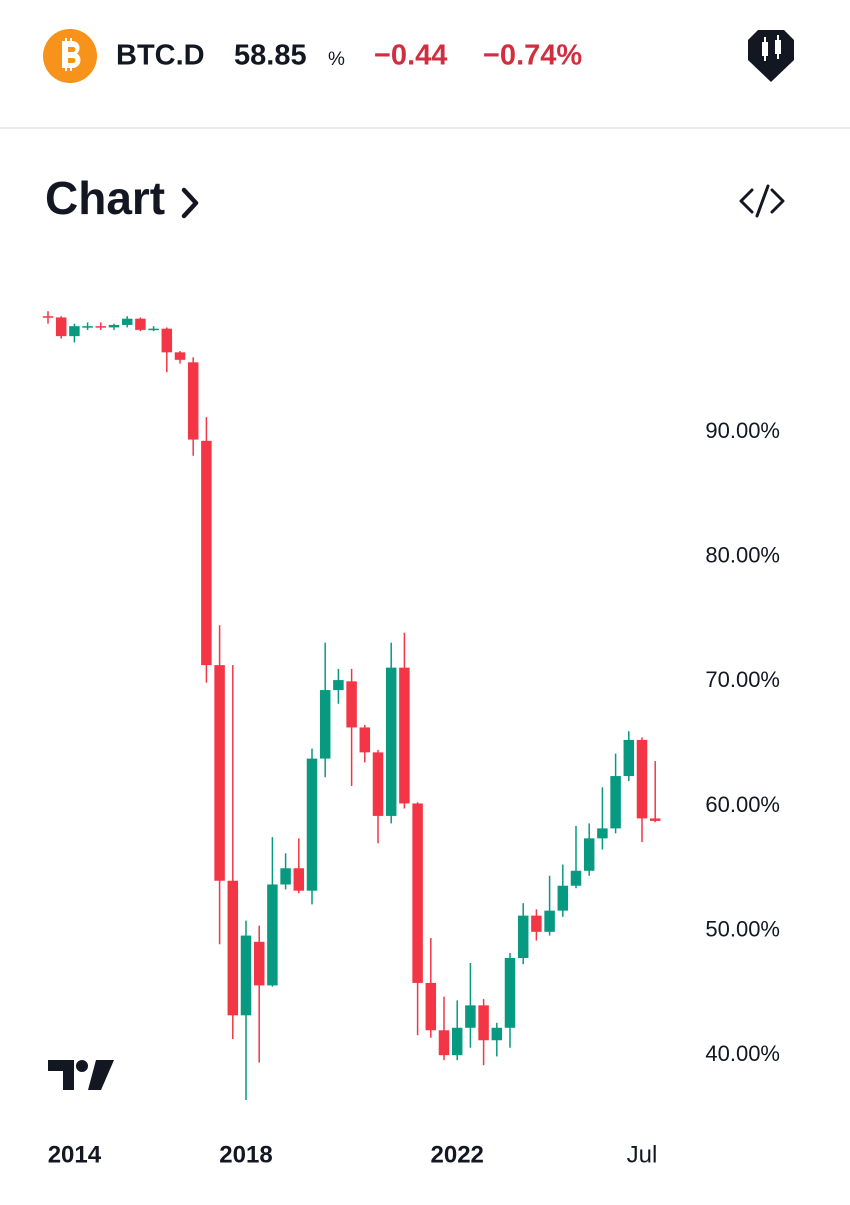 The image size is (850, 1205). What do you see at coordinates (742, 1053) in the screenshot?
I see `y-tick-label: 40.00%` at bounding box center [742, 1053].